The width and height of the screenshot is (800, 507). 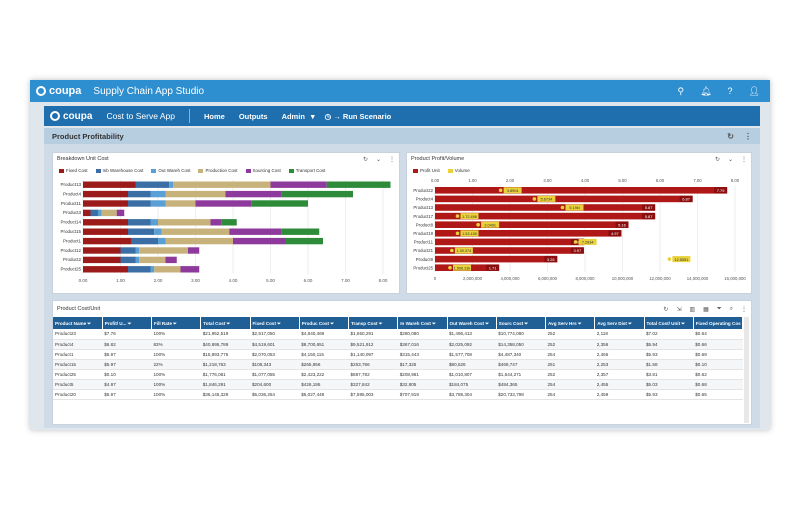 What do you see at coordinates (493, 267) in the screenshot?
I see `profit-data-label: 1.71` at bounding box center [493, 267].